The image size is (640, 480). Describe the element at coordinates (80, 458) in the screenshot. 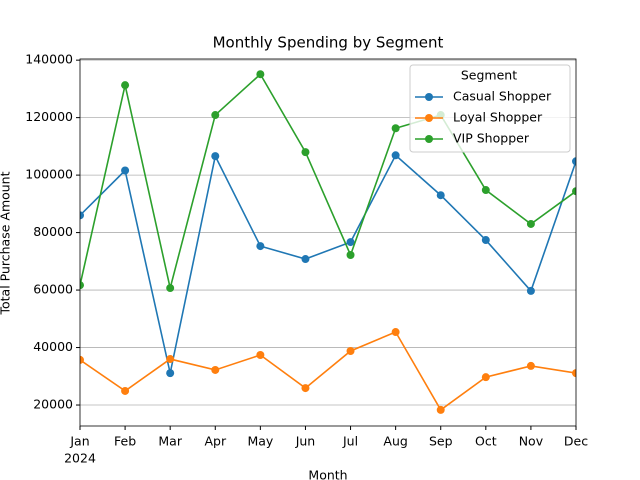

I see `x-year-label: 2024` at that location.